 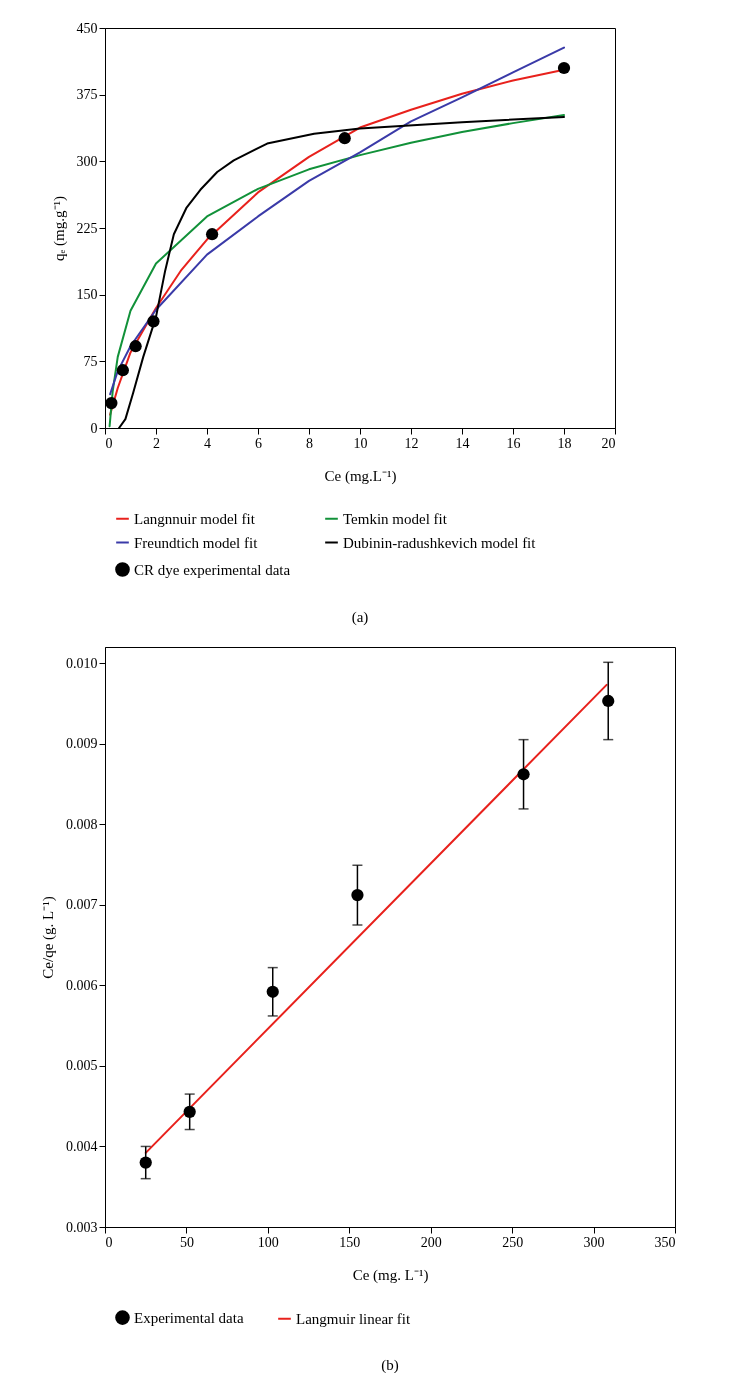 I want to click on x-tick-label: 16, so click(x=513, y=443).